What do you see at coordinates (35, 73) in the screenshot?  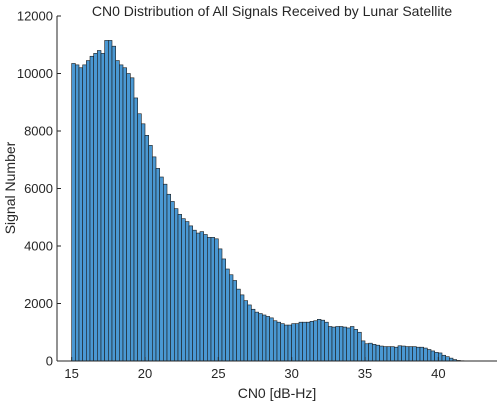 I see `y-tick-label: 10000` at bounding box center [35, 73].